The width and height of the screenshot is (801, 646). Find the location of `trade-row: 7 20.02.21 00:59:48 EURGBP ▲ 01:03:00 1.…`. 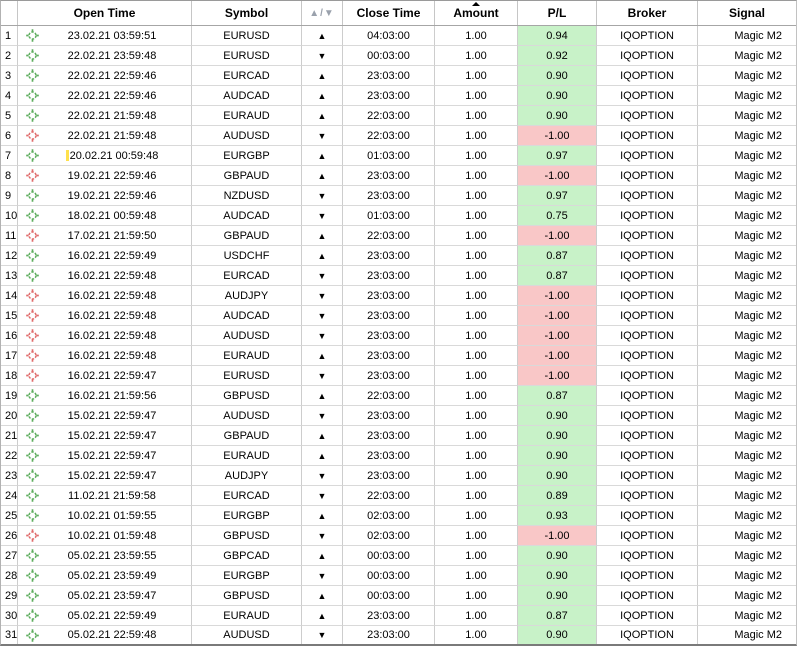

trade-row: 7 20.02.21 00:59:48 EURGBP ▲ 01:03:00 1.… is located at coordinates (398, 156).